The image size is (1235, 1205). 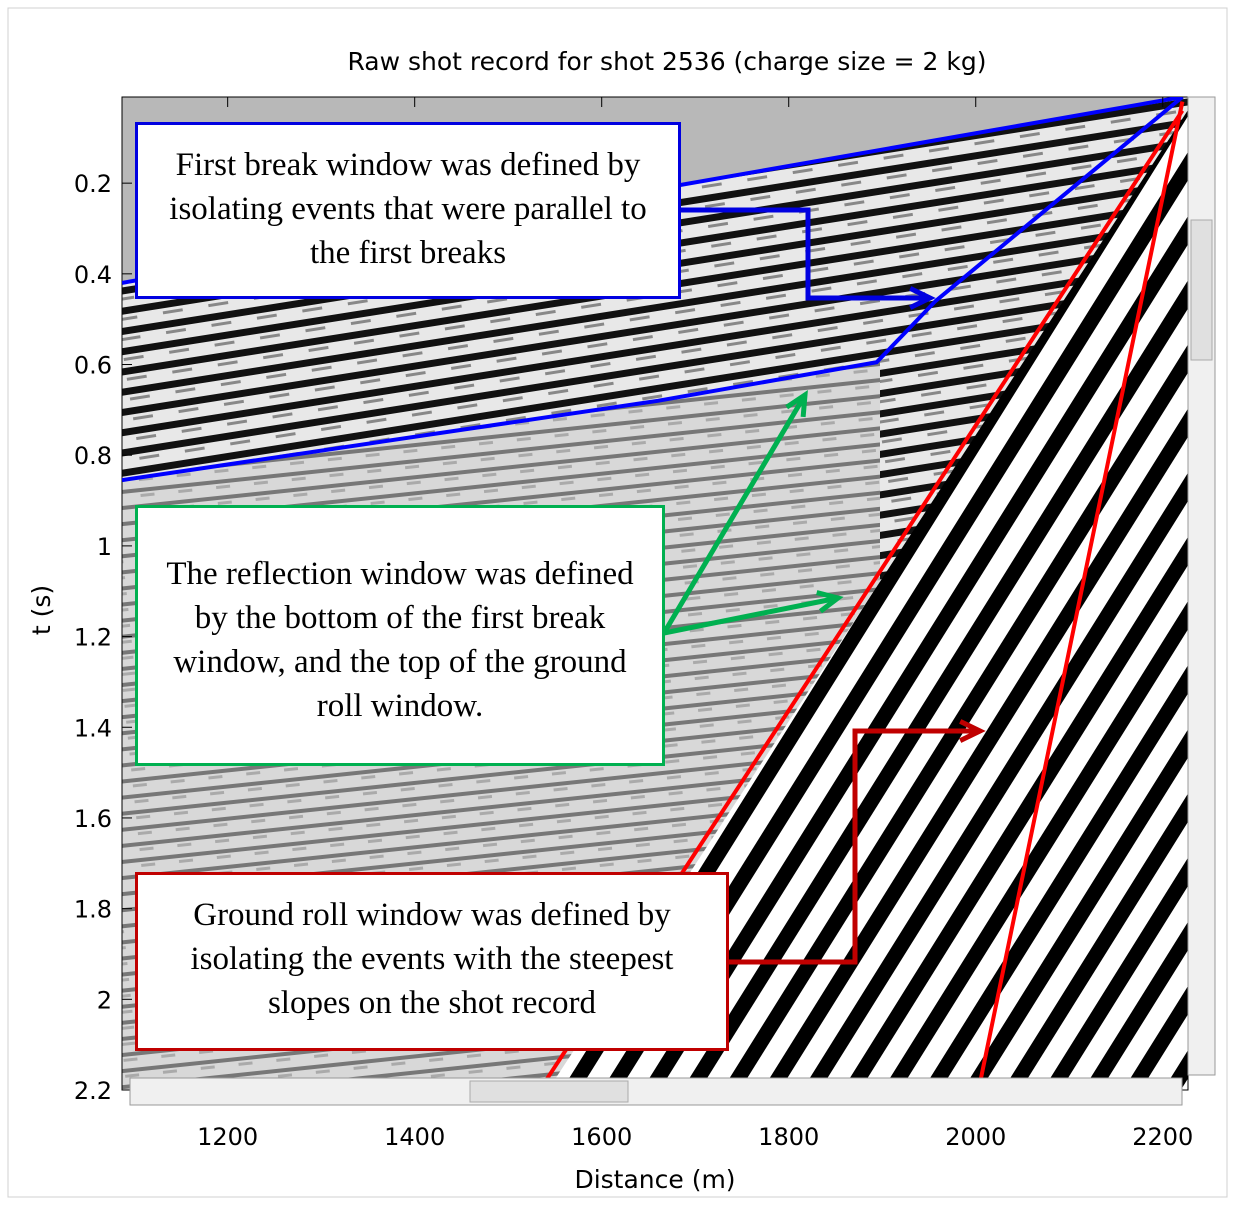 I want to click on y-tick-label: 2.2, so click(x=93, y=1091).